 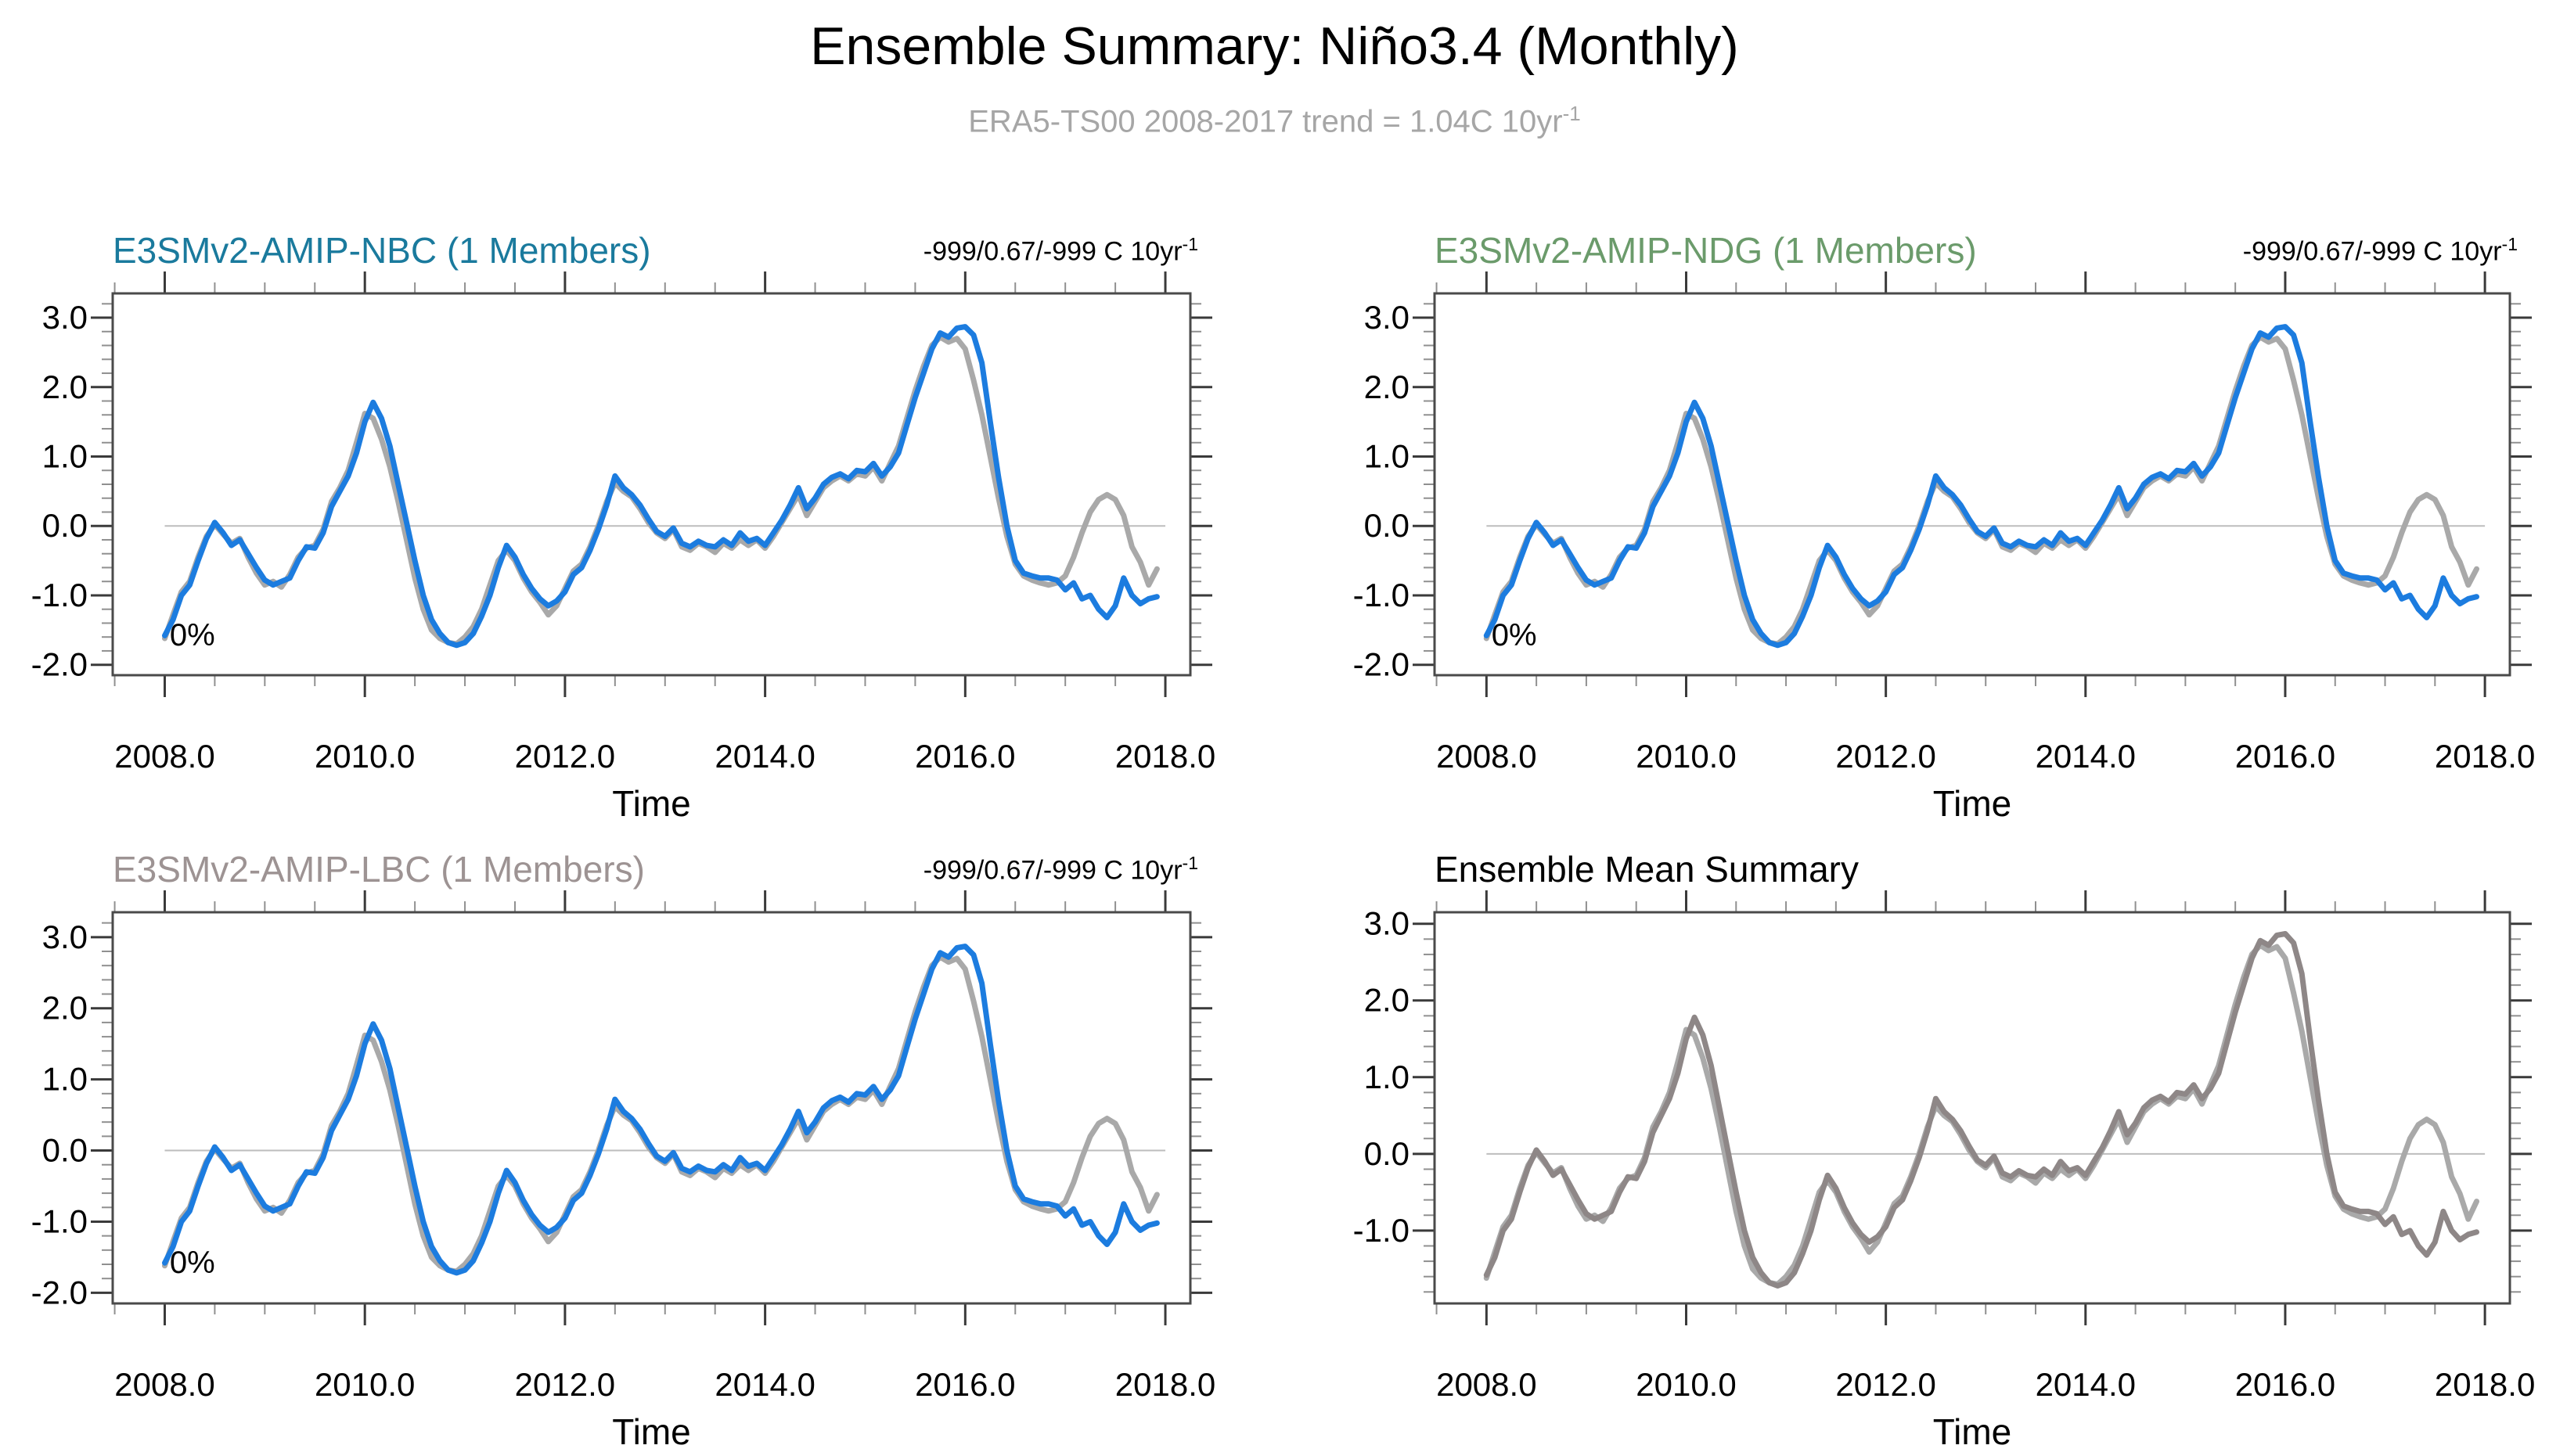 I want to click on trend-label-lbc: -999/0.67/-999 C 10yr-1, so click(x=1060, y=869).